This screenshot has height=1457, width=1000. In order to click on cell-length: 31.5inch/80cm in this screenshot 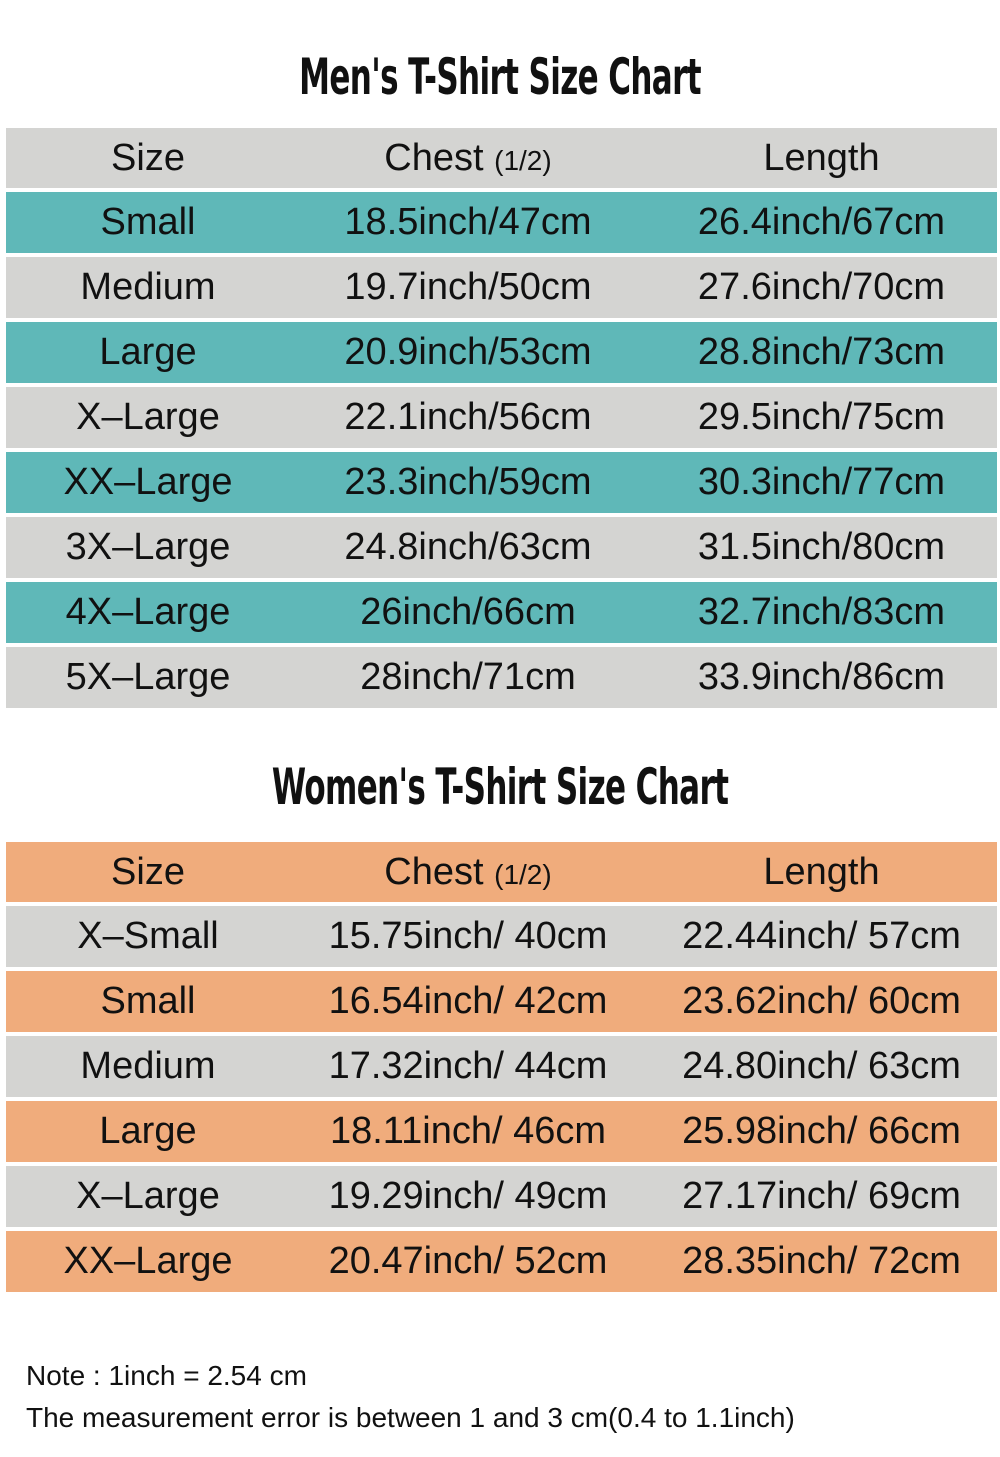, I will do `click(821, 547)`.